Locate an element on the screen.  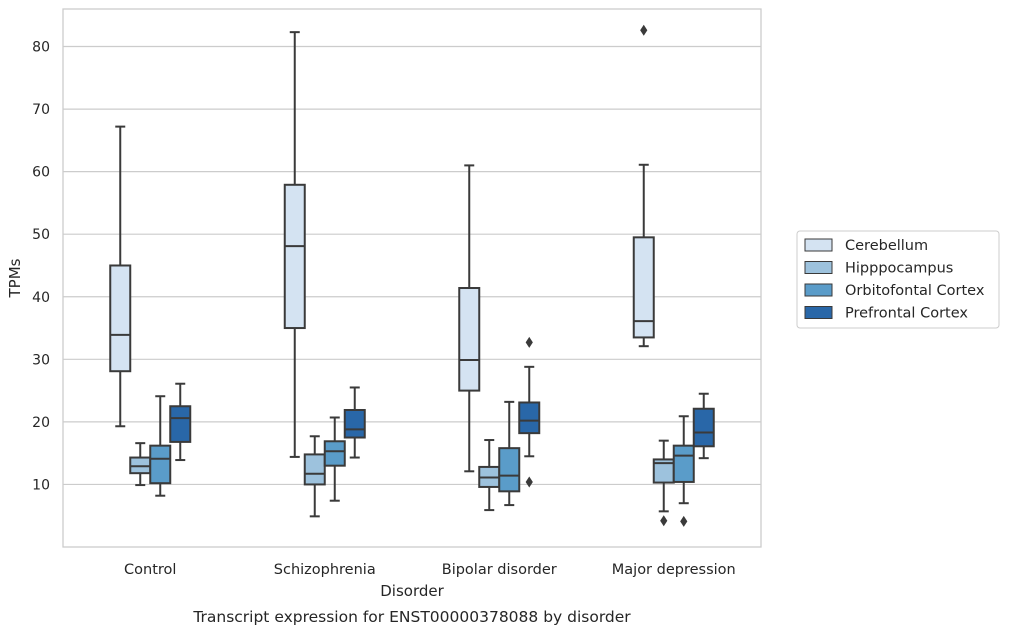
legend-frame is located at coordinates (898, 279).